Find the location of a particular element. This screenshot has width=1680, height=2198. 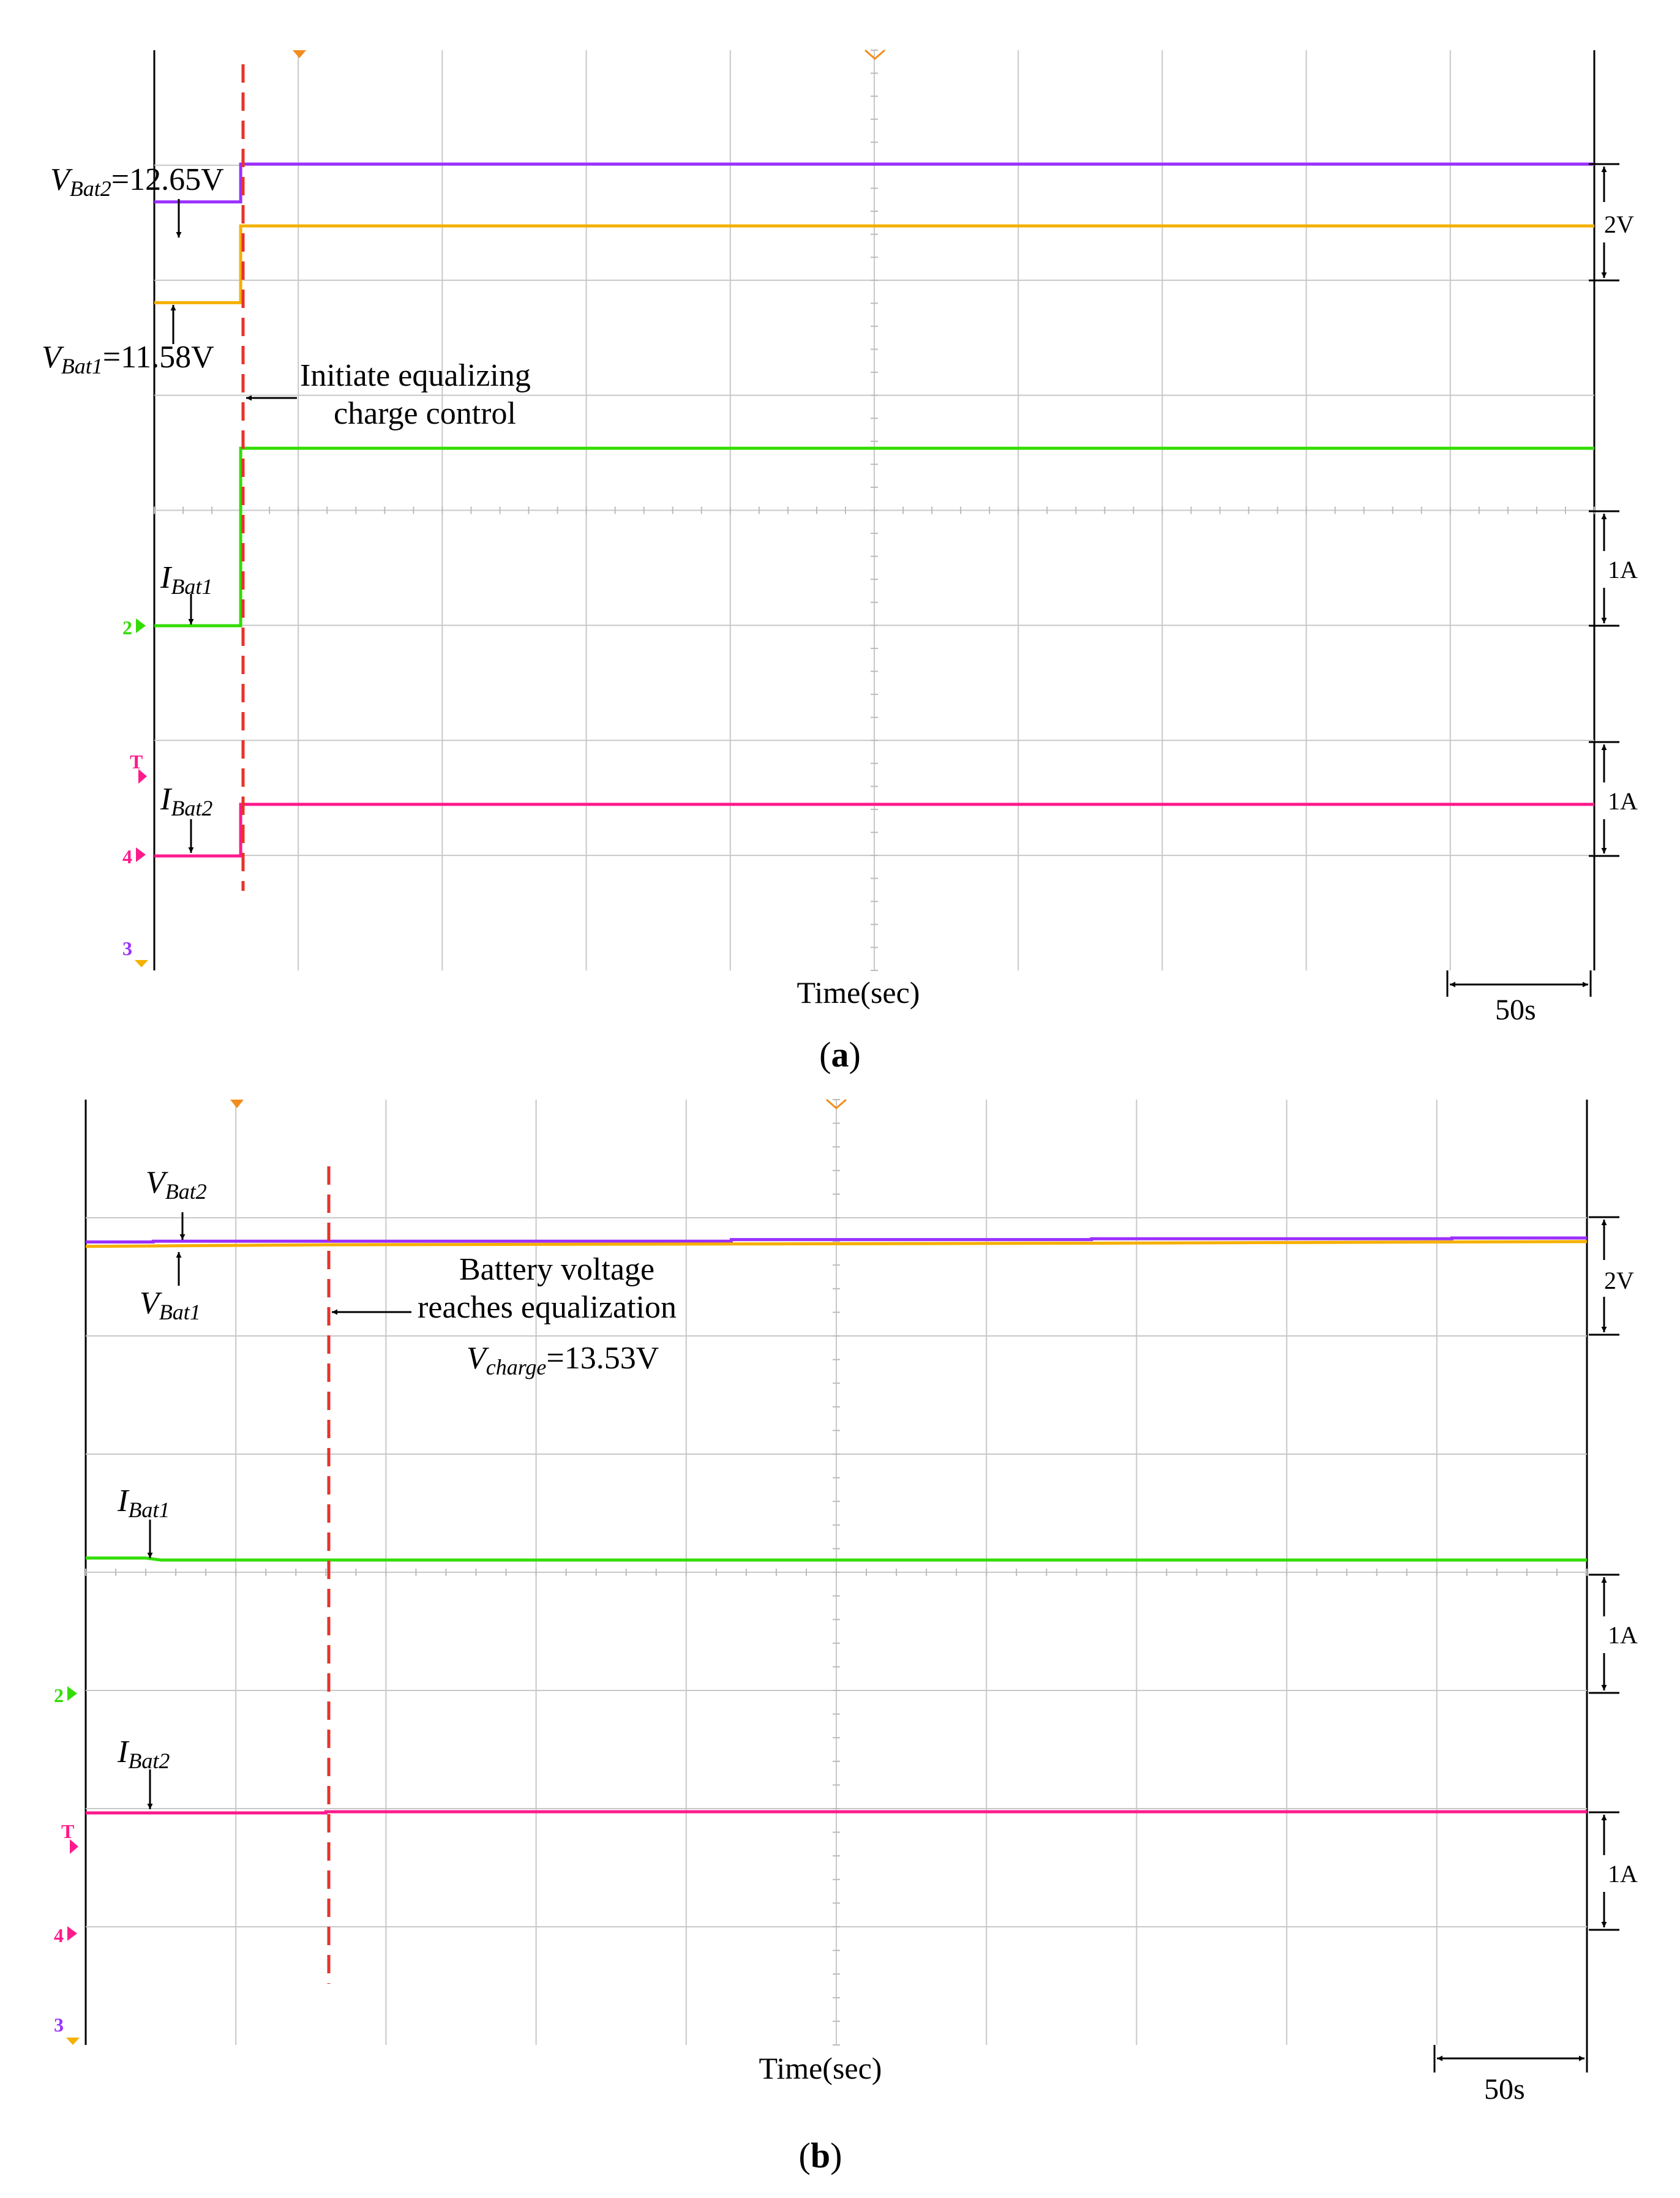

ch2-marker-icon-a is located at coordinates (141, 625).